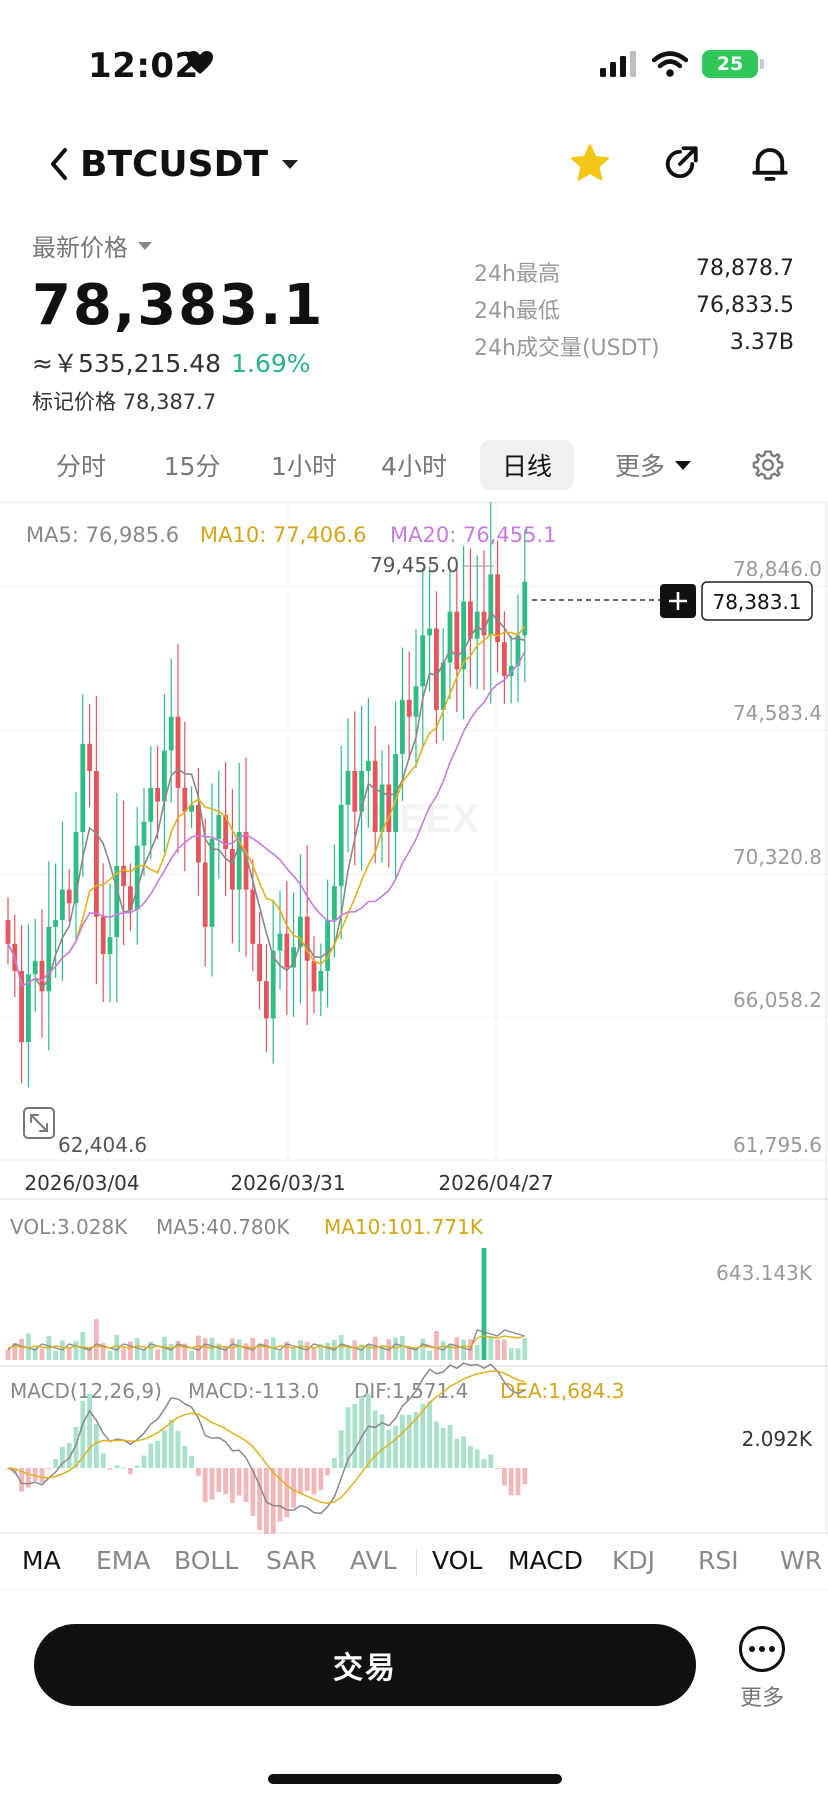 This screenshot has height=1801, width=828. I want to click on more-button: 更多, so click(762, 1670).